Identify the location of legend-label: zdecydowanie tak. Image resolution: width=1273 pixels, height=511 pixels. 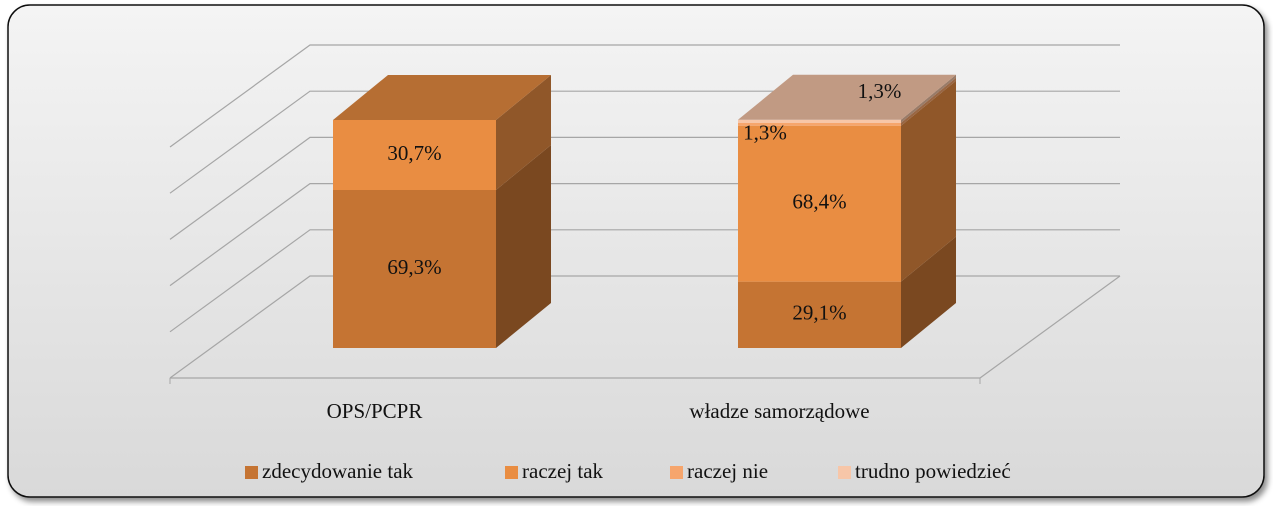
(338, 471).